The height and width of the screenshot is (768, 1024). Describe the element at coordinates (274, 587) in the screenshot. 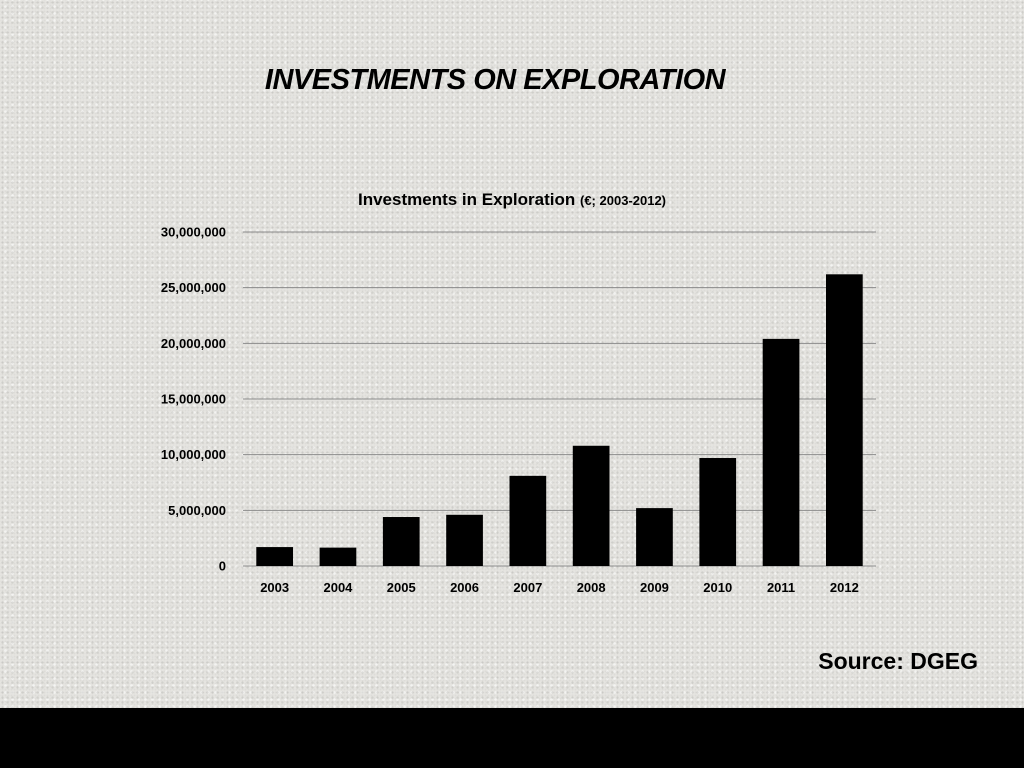

I see `x-tick-label: 2003` at that location.